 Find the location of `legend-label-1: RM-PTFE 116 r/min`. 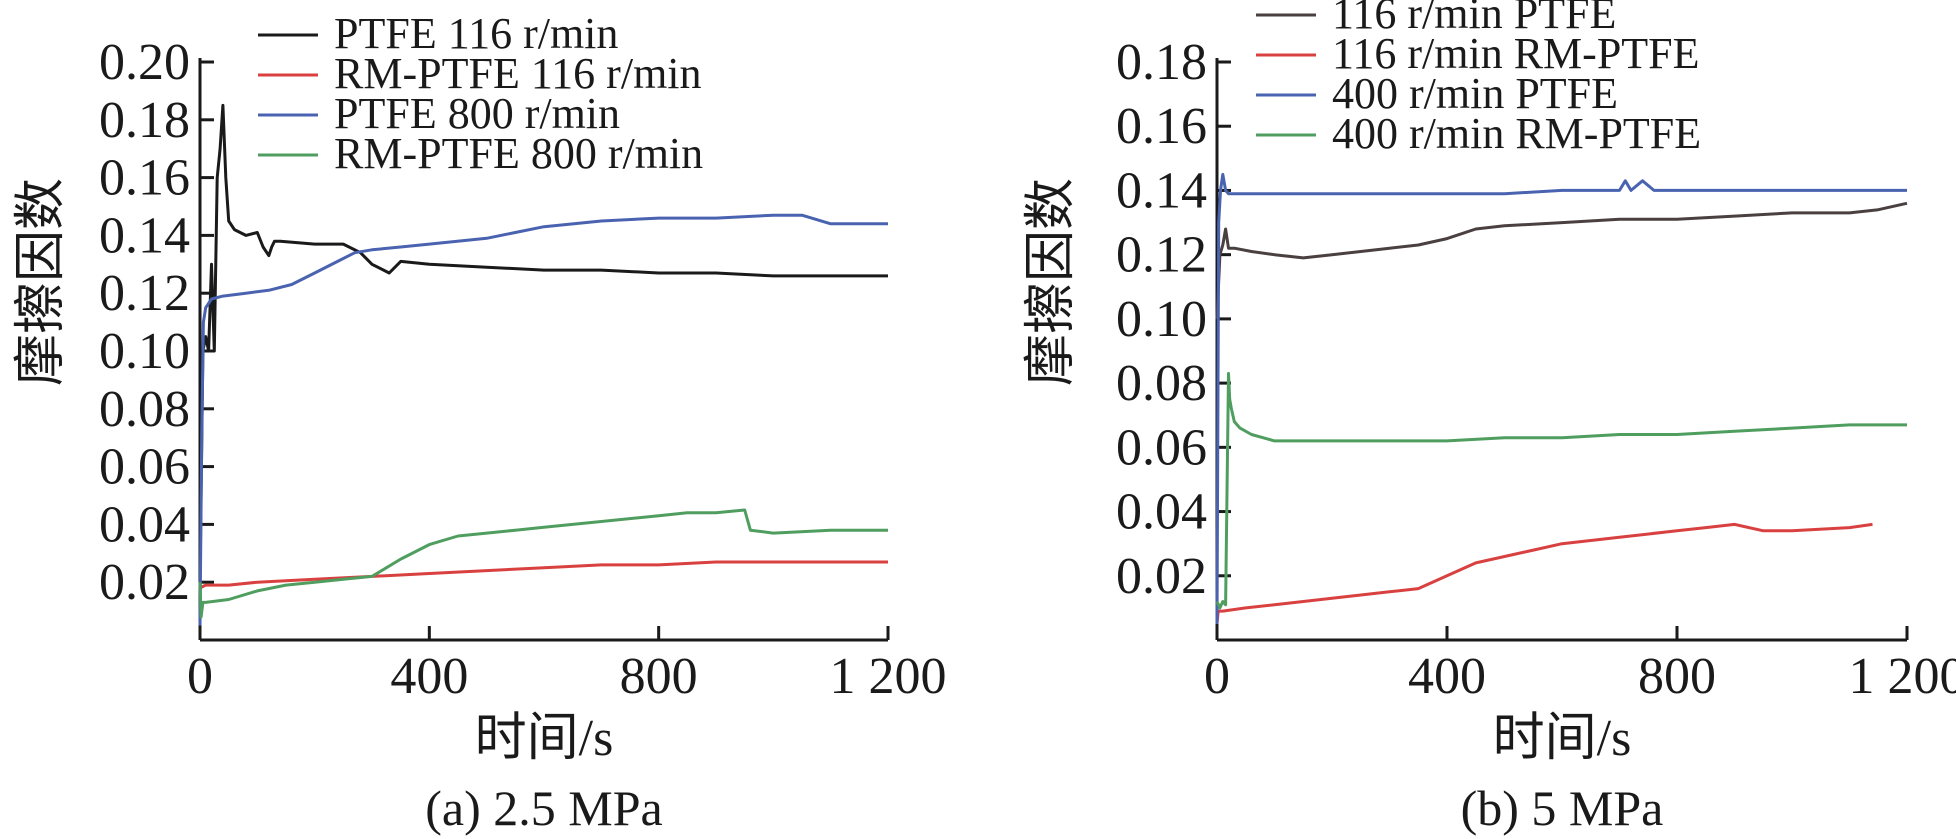

legend-label-1: RM-PTFE 116 r/min is located at coordinates (518, 73).